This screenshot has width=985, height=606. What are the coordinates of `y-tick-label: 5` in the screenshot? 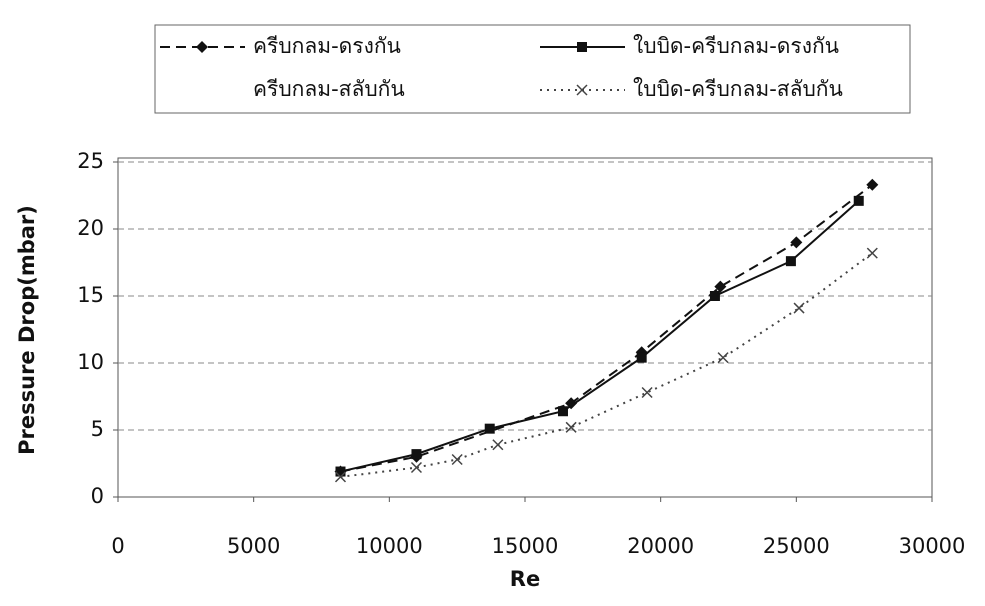 It's located at (97, 429).